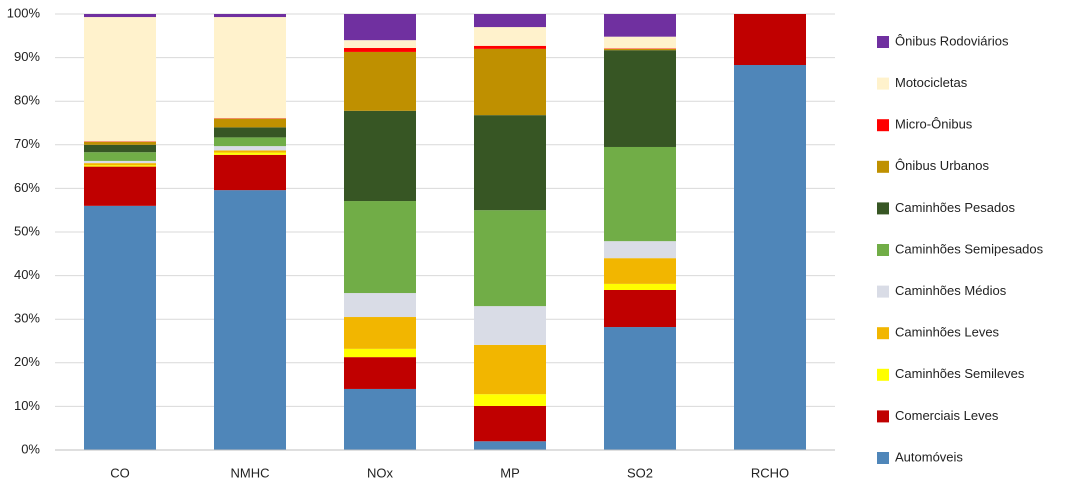 The height and width of the screenshot is (484, 1092). What do you see at coordinates (951, 290) in the screenshot?
I see `legend-label: Caminhões Médios` at bounding box center [951, 290].